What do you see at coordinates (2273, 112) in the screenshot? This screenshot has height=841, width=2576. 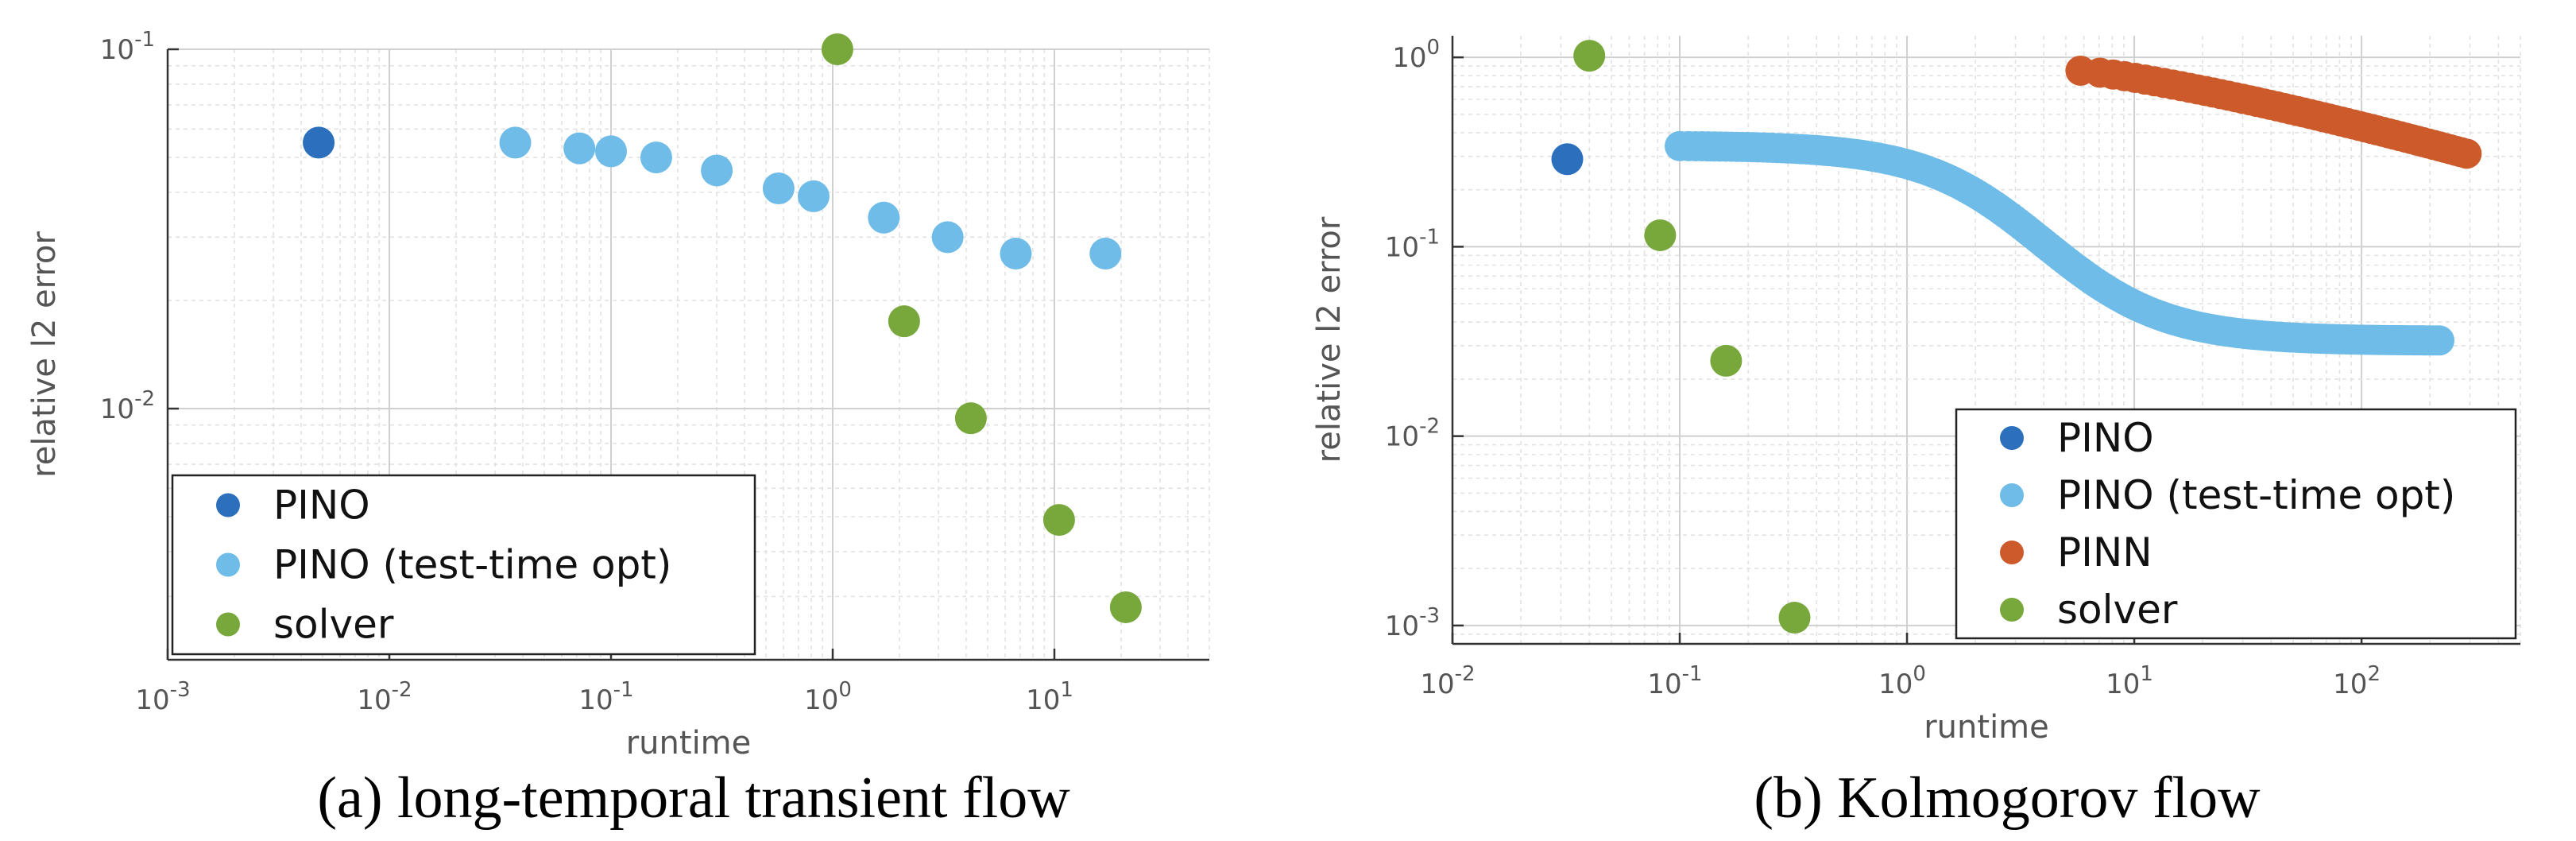 I see `series-pinn` at bounding box center [2273, 112].